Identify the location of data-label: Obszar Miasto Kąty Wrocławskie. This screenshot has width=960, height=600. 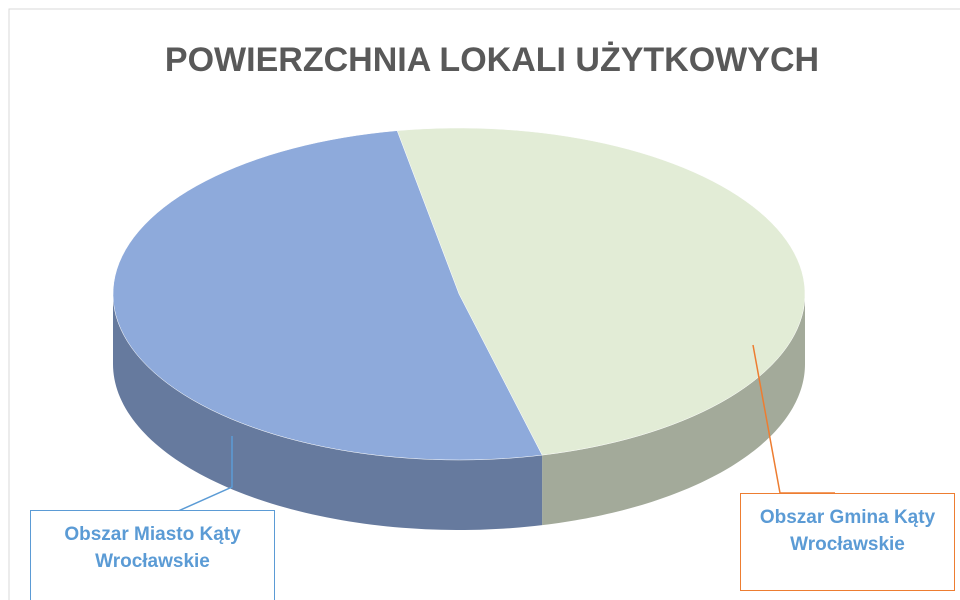
(152, 555).